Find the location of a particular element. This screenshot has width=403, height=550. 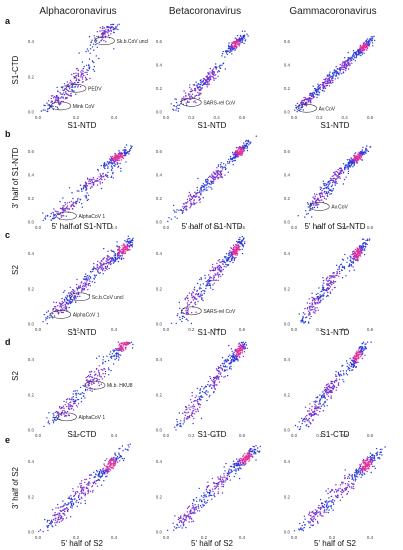

column-title-beta: Betacoronavirus is located at coordinates (205, 11).